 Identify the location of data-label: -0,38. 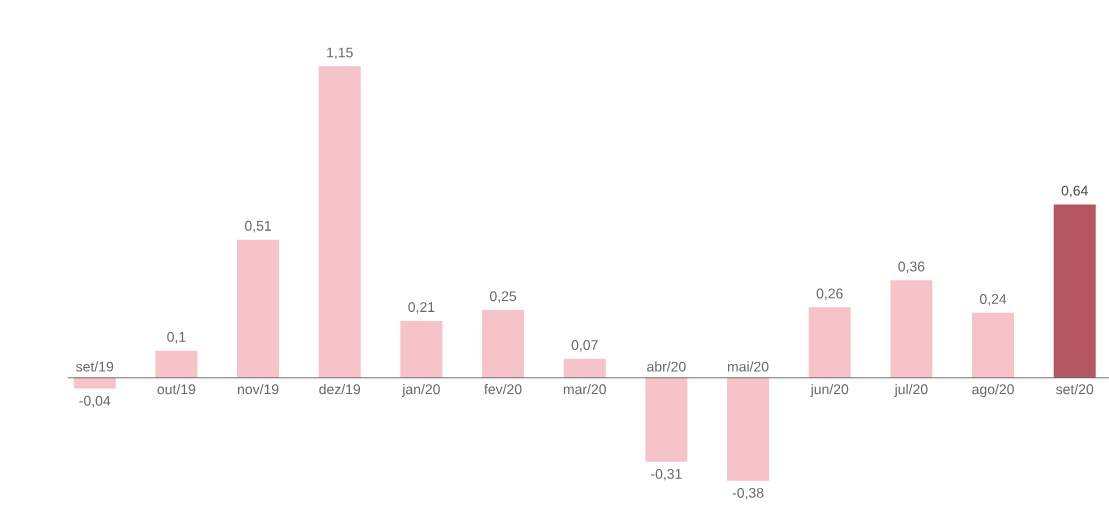
(748, 493).